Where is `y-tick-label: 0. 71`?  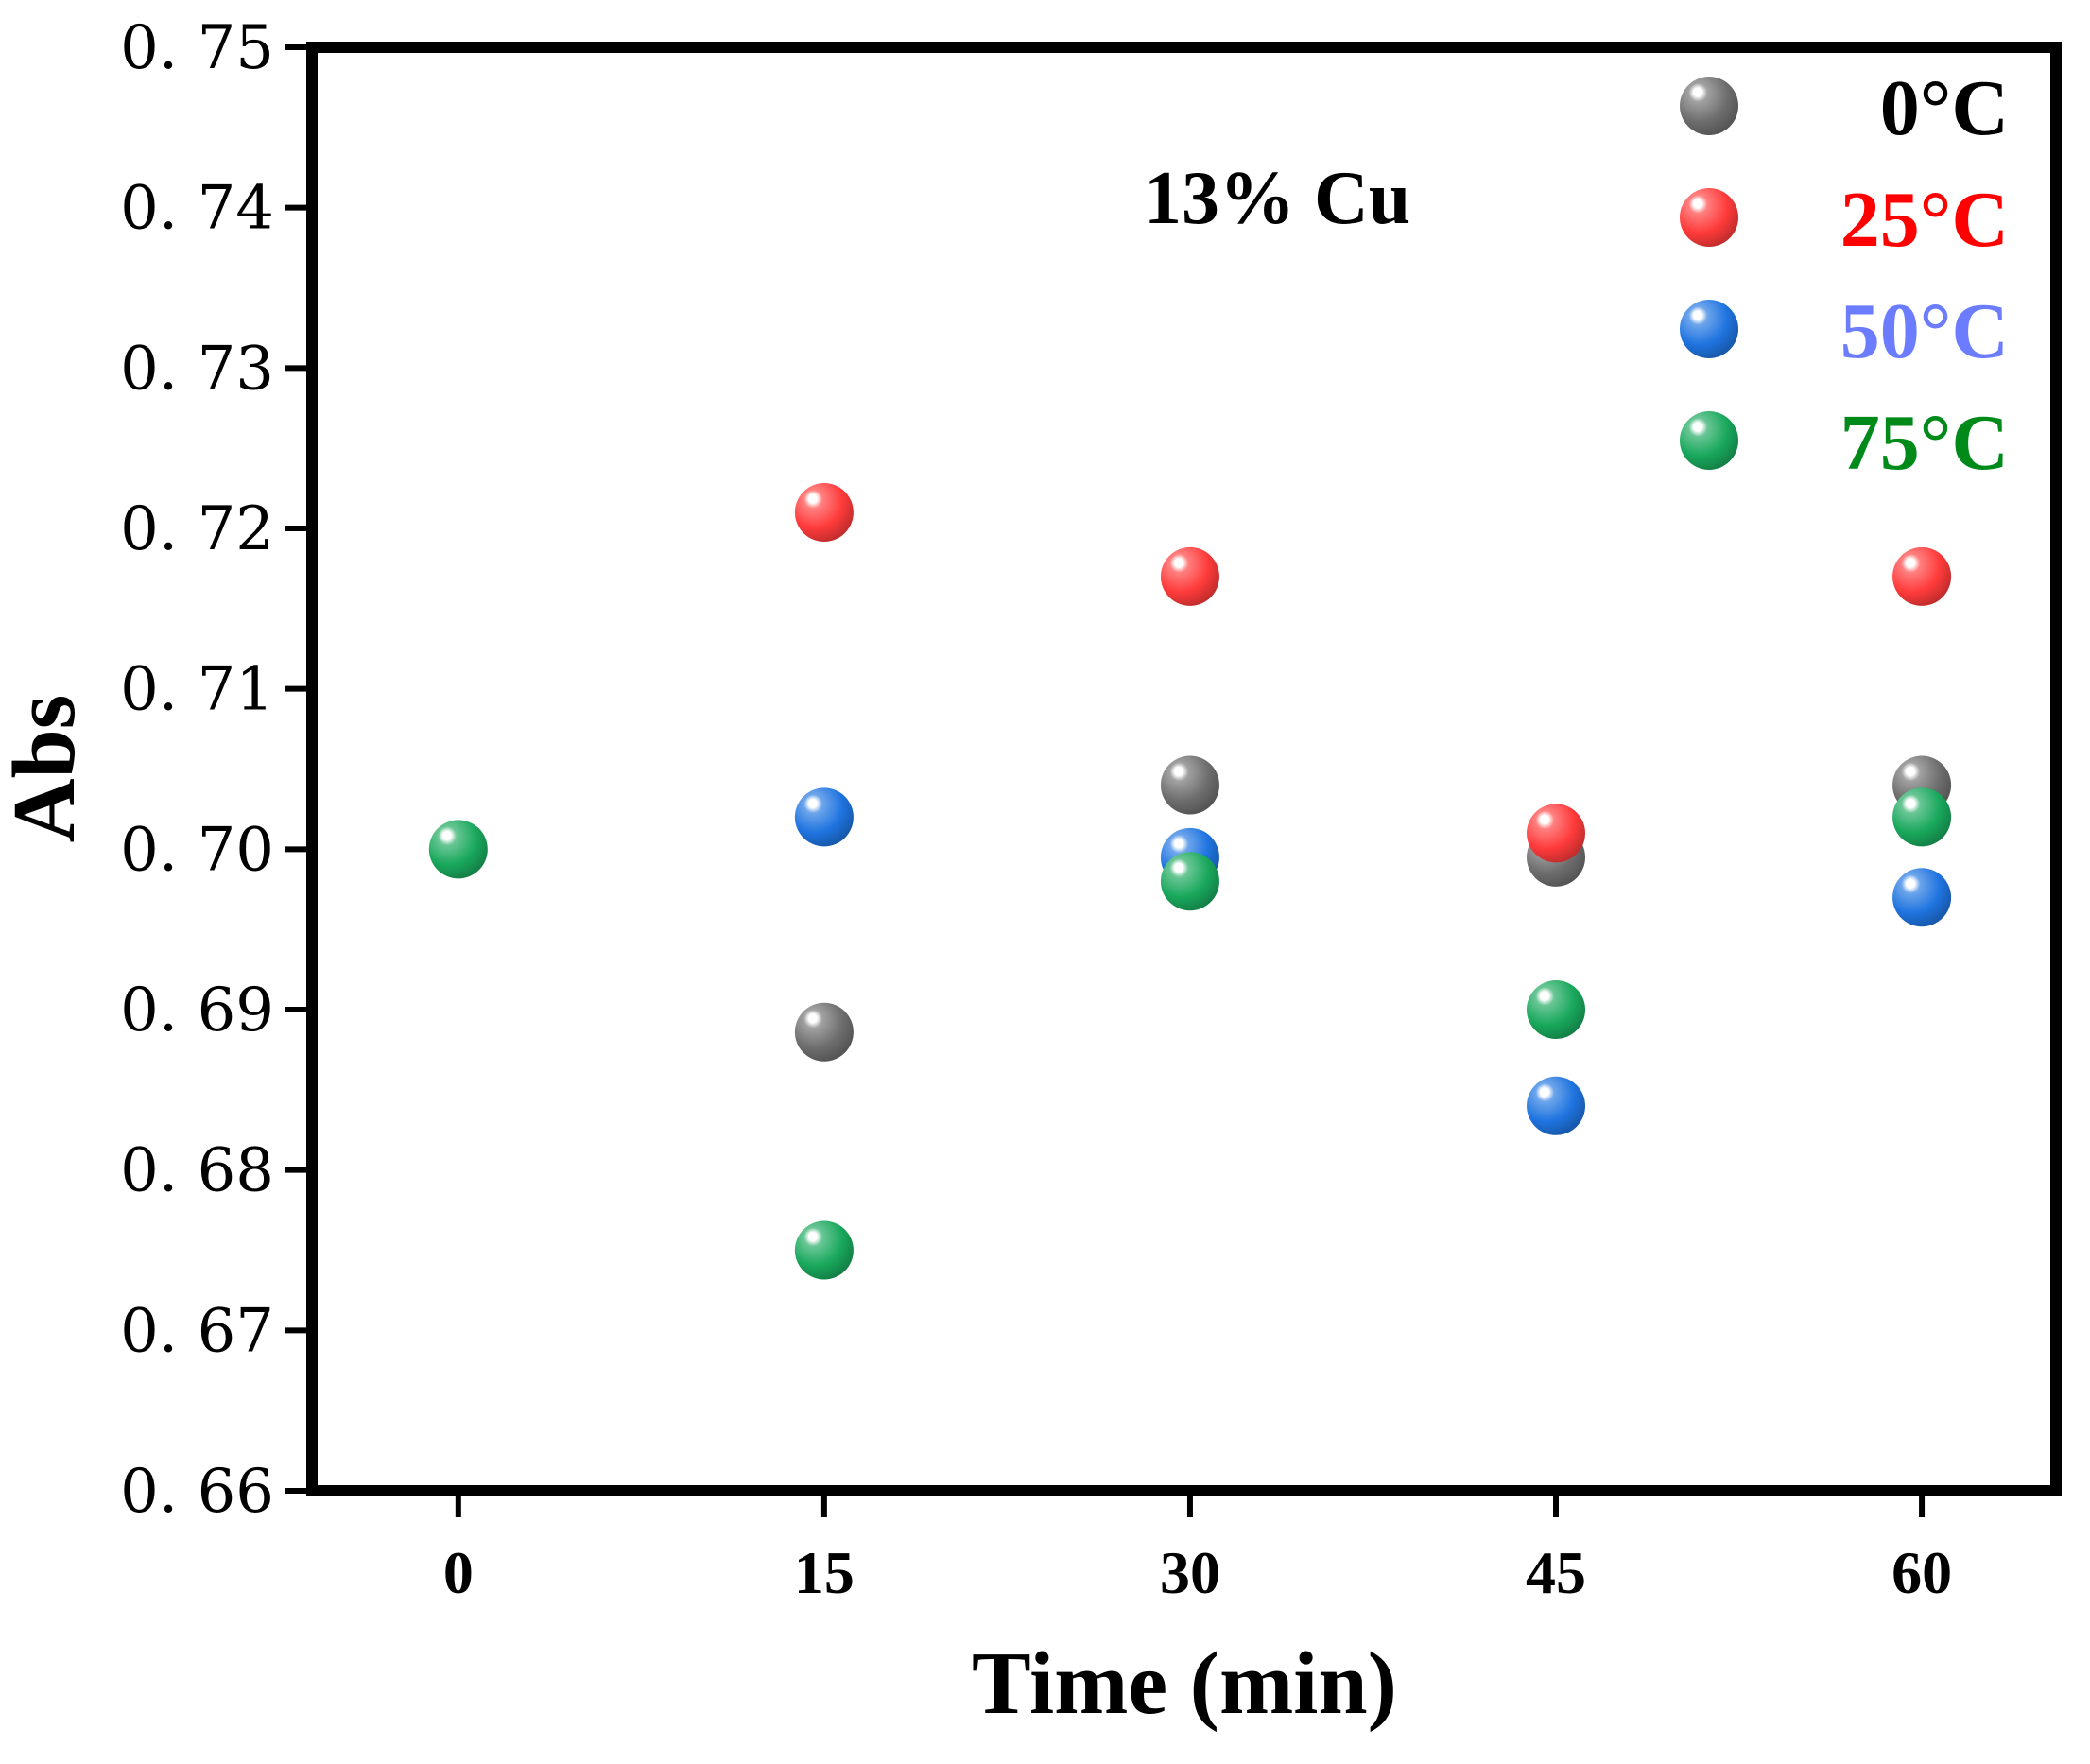 y-tick-label: 0. 71 is located at coordinates (197, 690).